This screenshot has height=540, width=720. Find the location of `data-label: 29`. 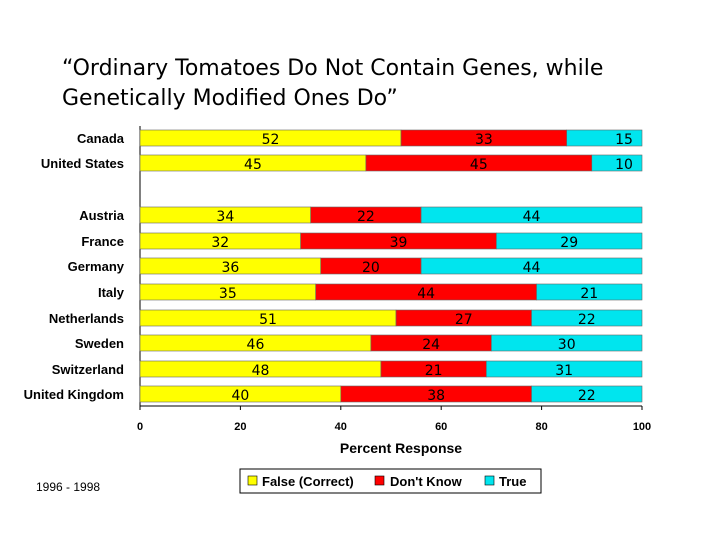

data-label: 29 is located at coordinates (569, 243).